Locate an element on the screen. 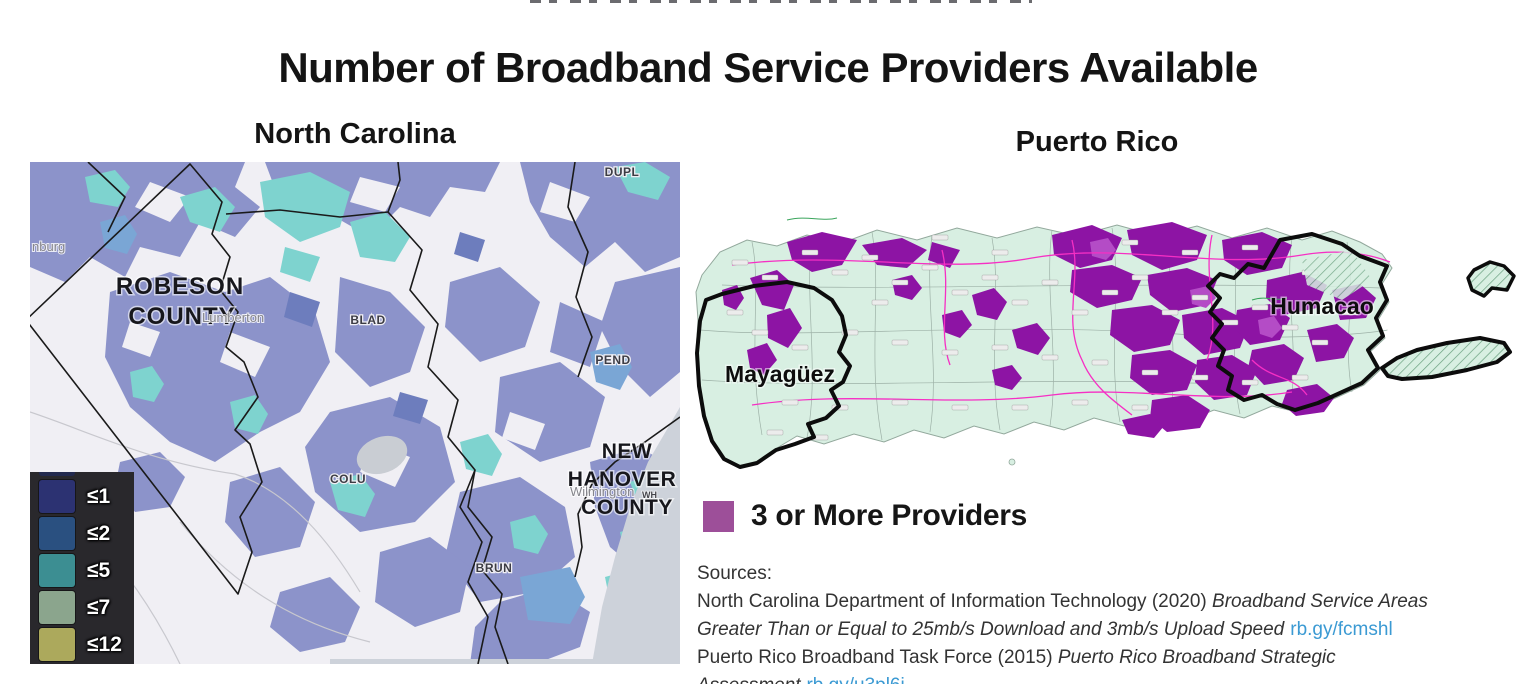 This screenshot has width=1536, height=684. source-pr-link: rb.gy/u3pl6j is located at coordinates (855, 679).